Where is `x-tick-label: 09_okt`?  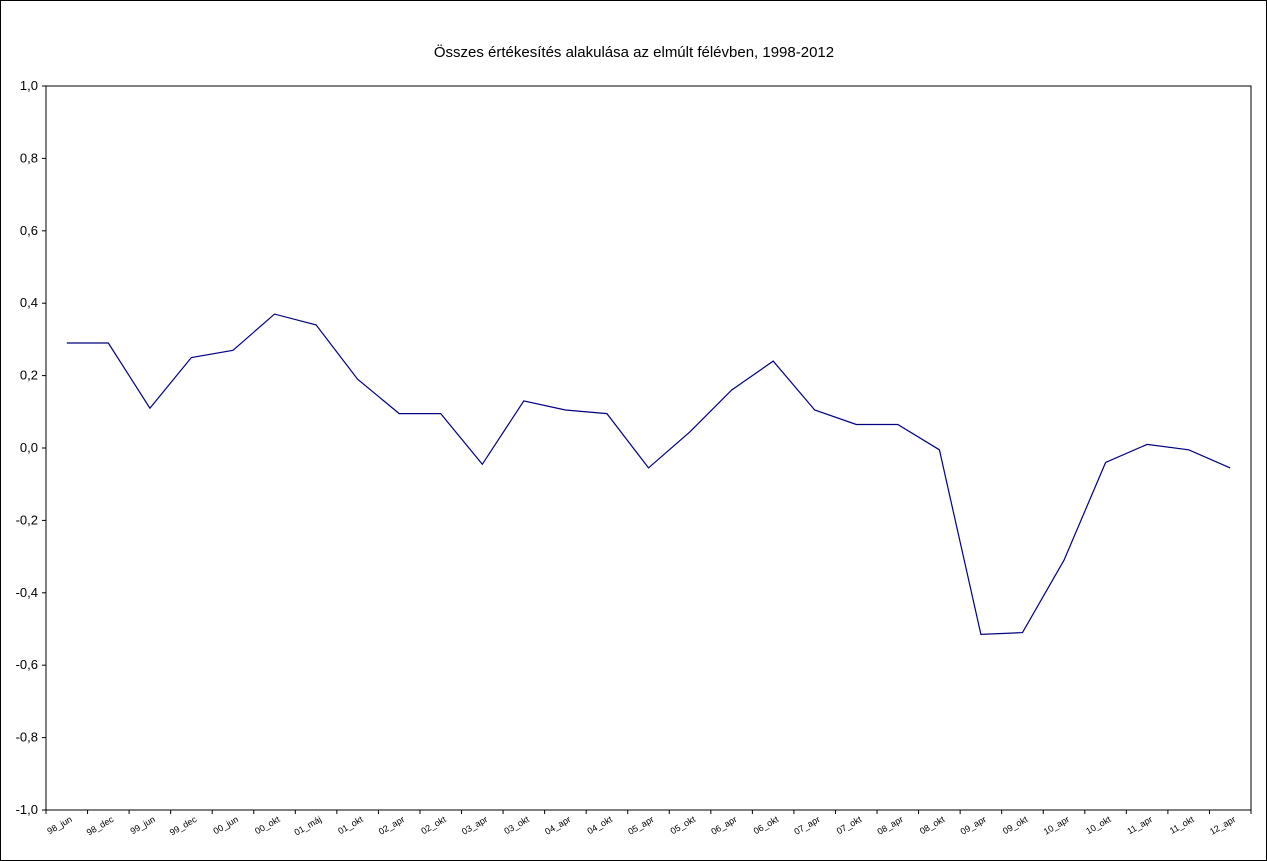 x-tick-label: 09_okt is located at coordinates (1015, 825).